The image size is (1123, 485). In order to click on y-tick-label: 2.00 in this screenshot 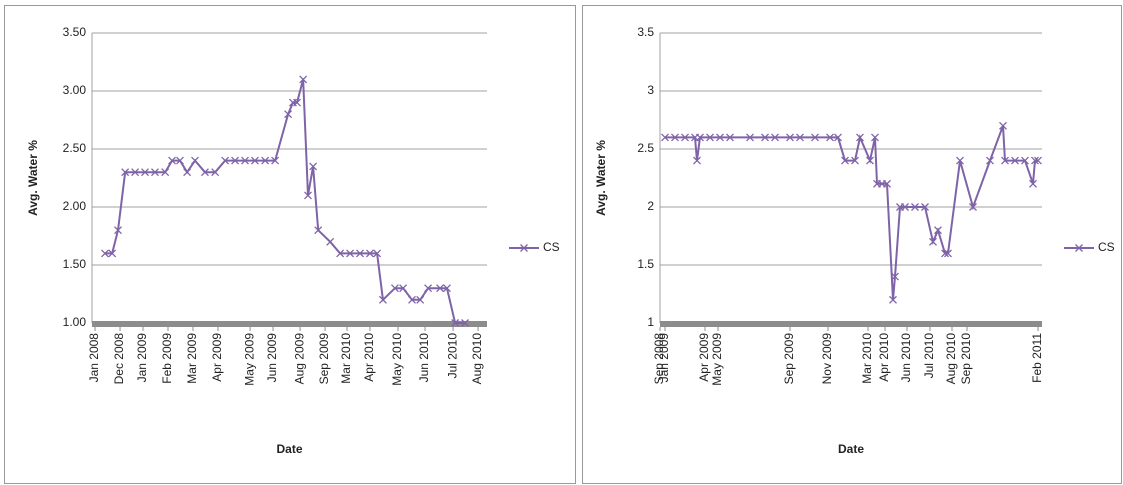, I will do `click(75, 206)`.